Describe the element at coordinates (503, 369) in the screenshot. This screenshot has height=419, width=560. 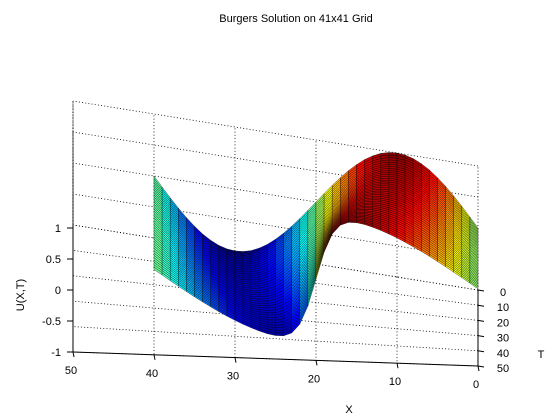
I see `t-tick-label: 50` at that location.